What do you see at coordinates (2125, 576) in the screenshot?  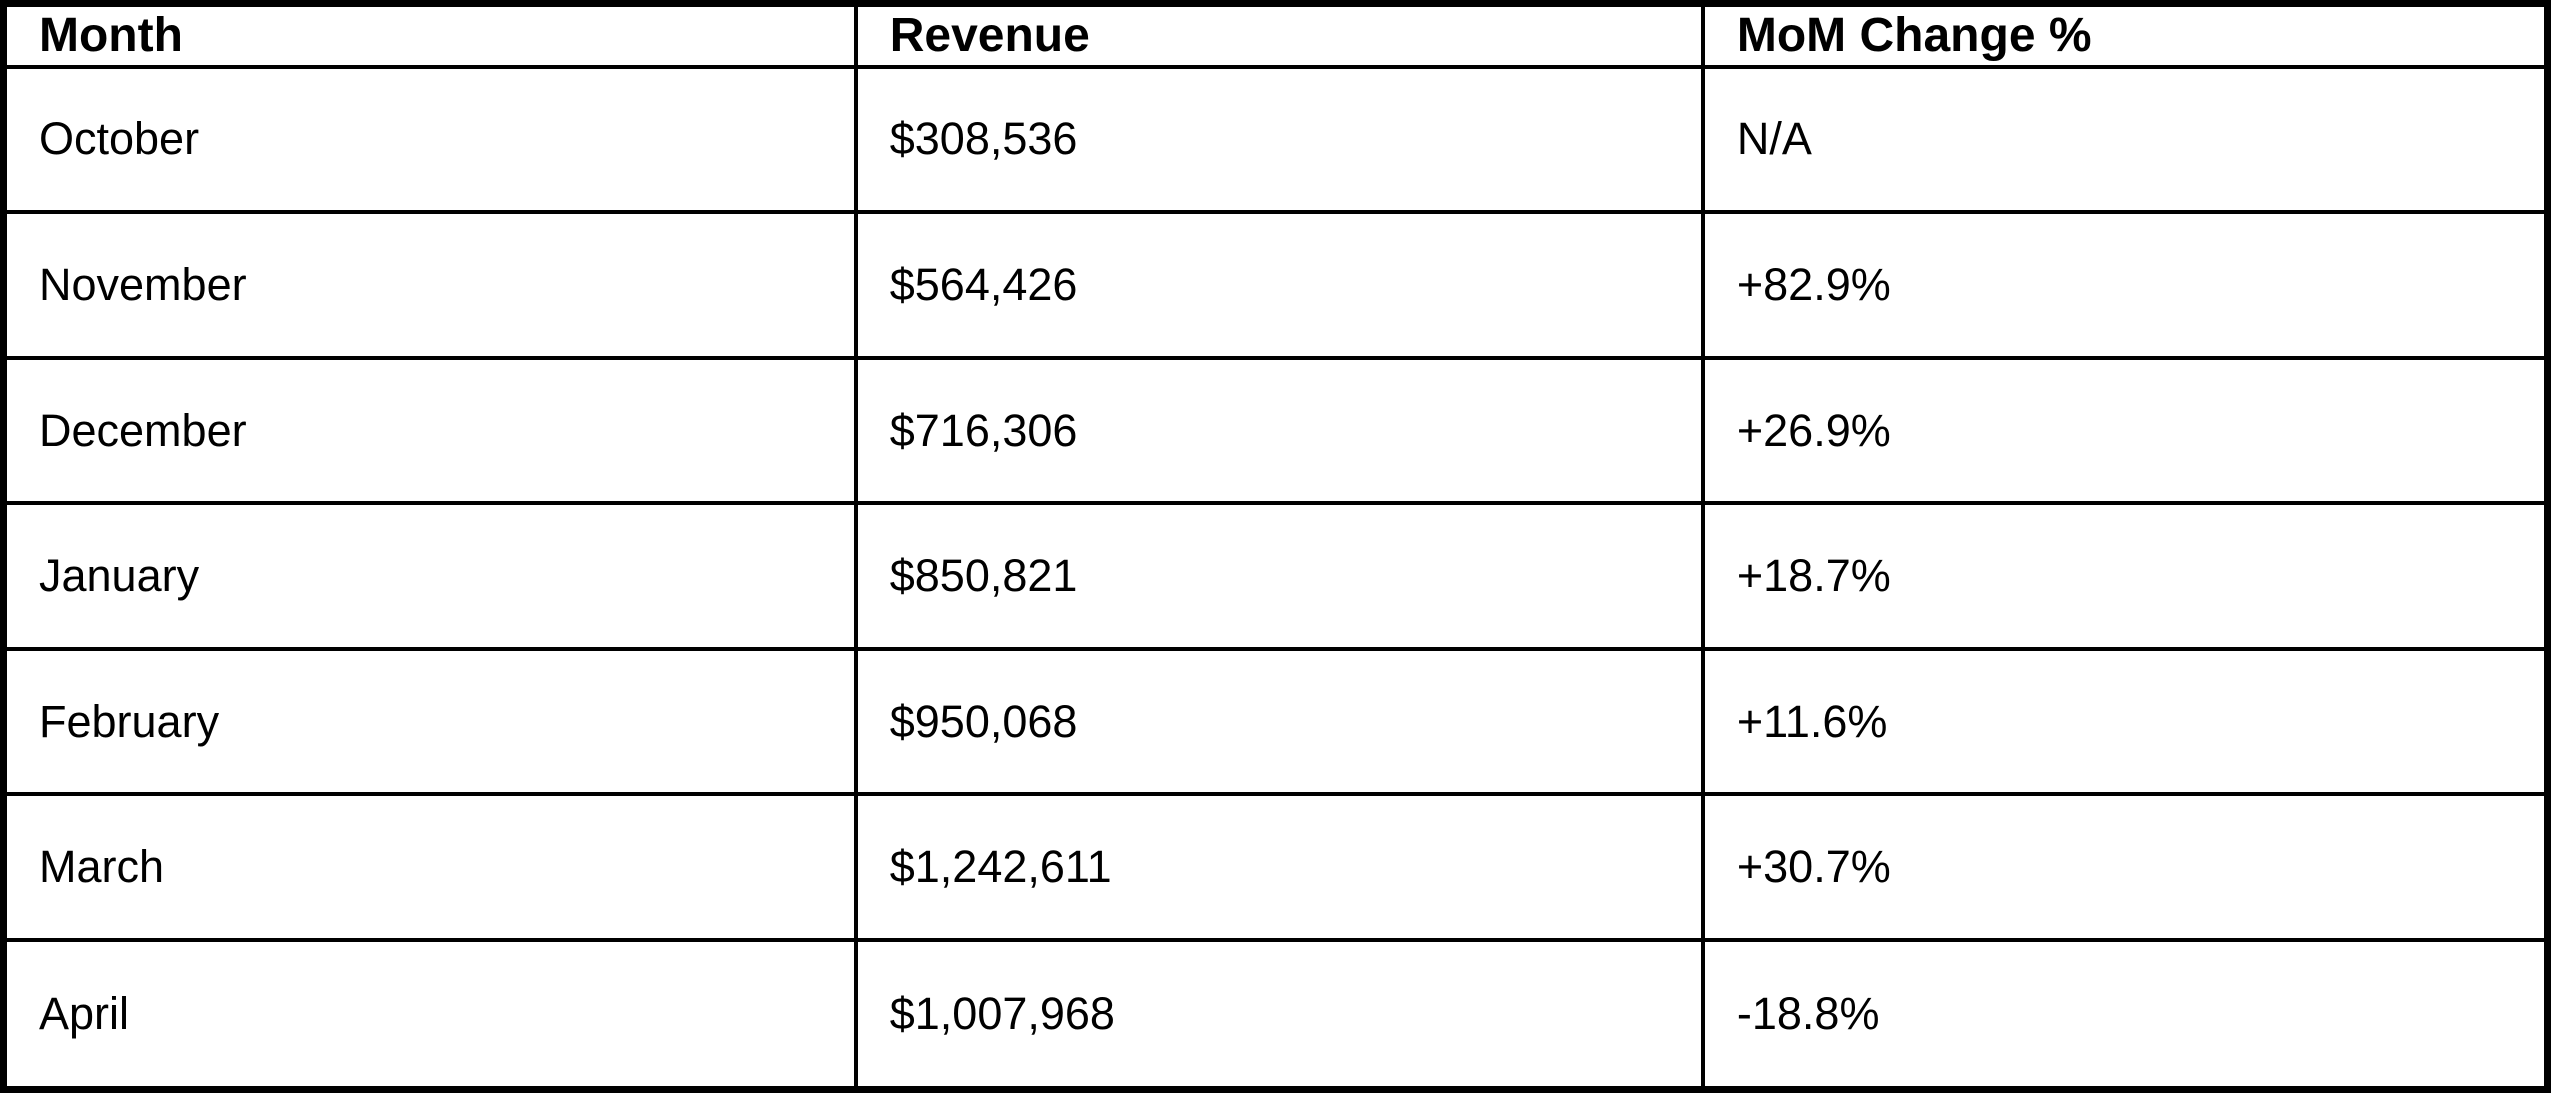 I see `cell-mom-change: +18.7%` at bounding box center [2125, 576].